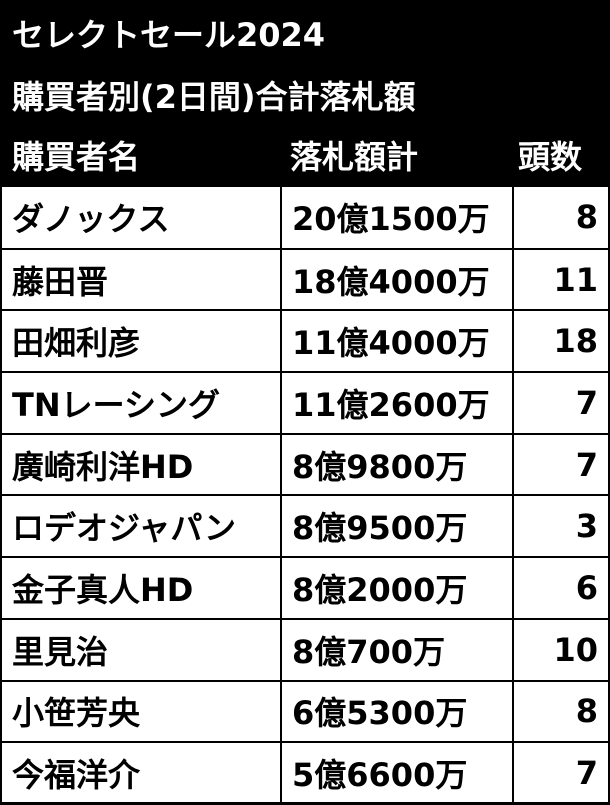 The image size is (610, 805). What do you see at coordinates (141, 341) in the screenshot?
I see `buyer-name-cell: 田畑利彦` at bounding box center [141, 341].